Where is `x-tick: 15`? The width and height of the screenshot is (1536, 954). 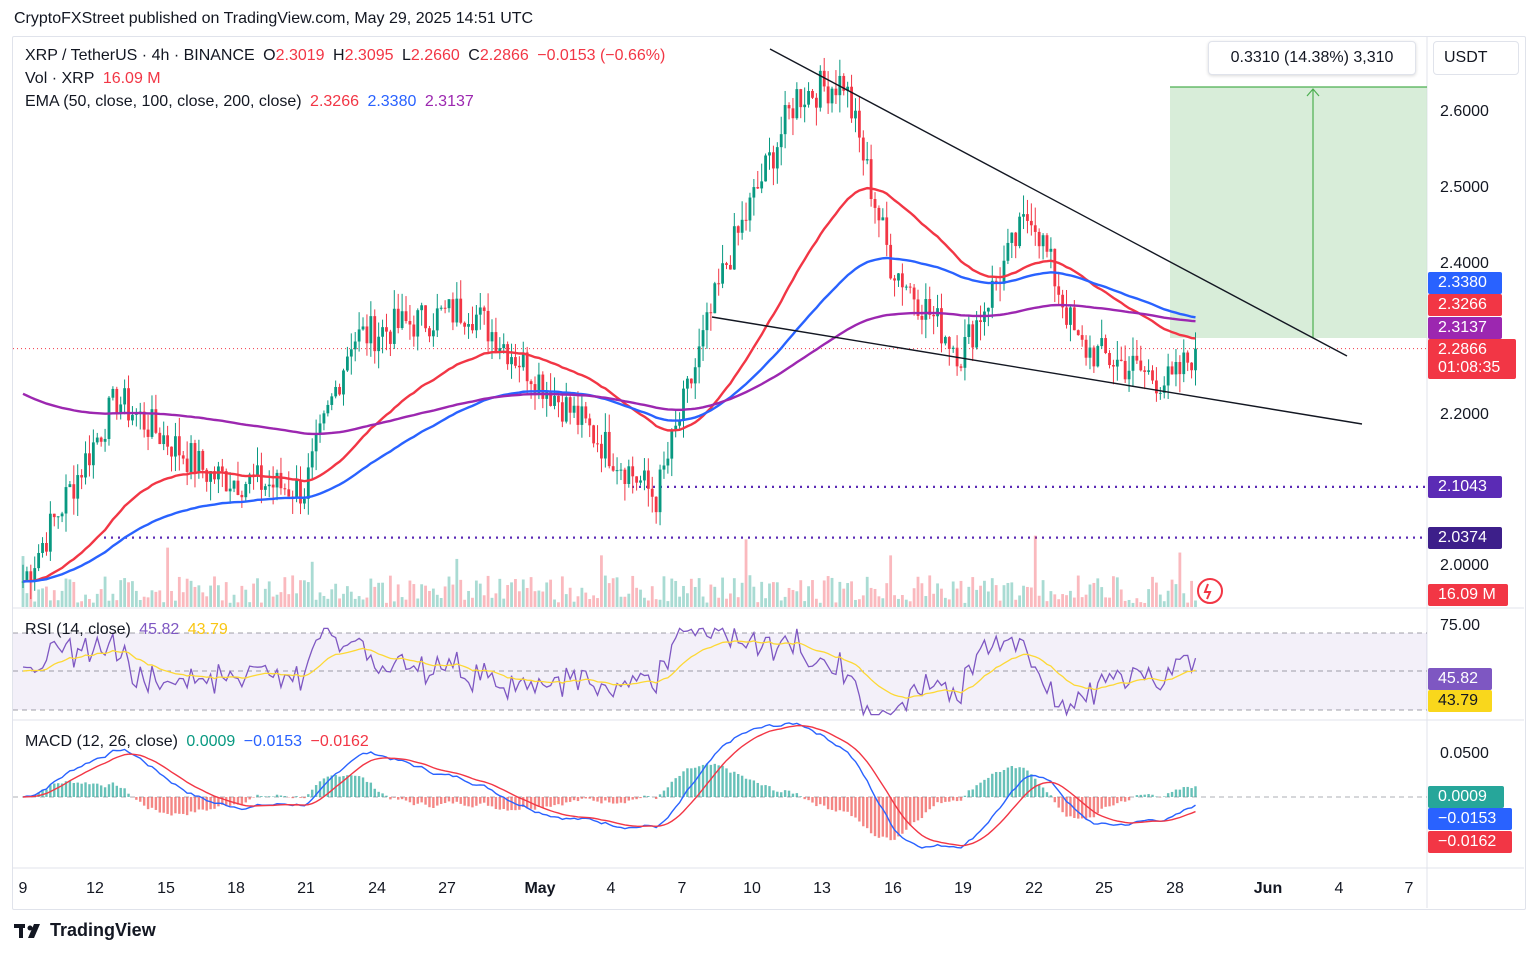
x-tick: 15 is located at coordinates (166, 888).